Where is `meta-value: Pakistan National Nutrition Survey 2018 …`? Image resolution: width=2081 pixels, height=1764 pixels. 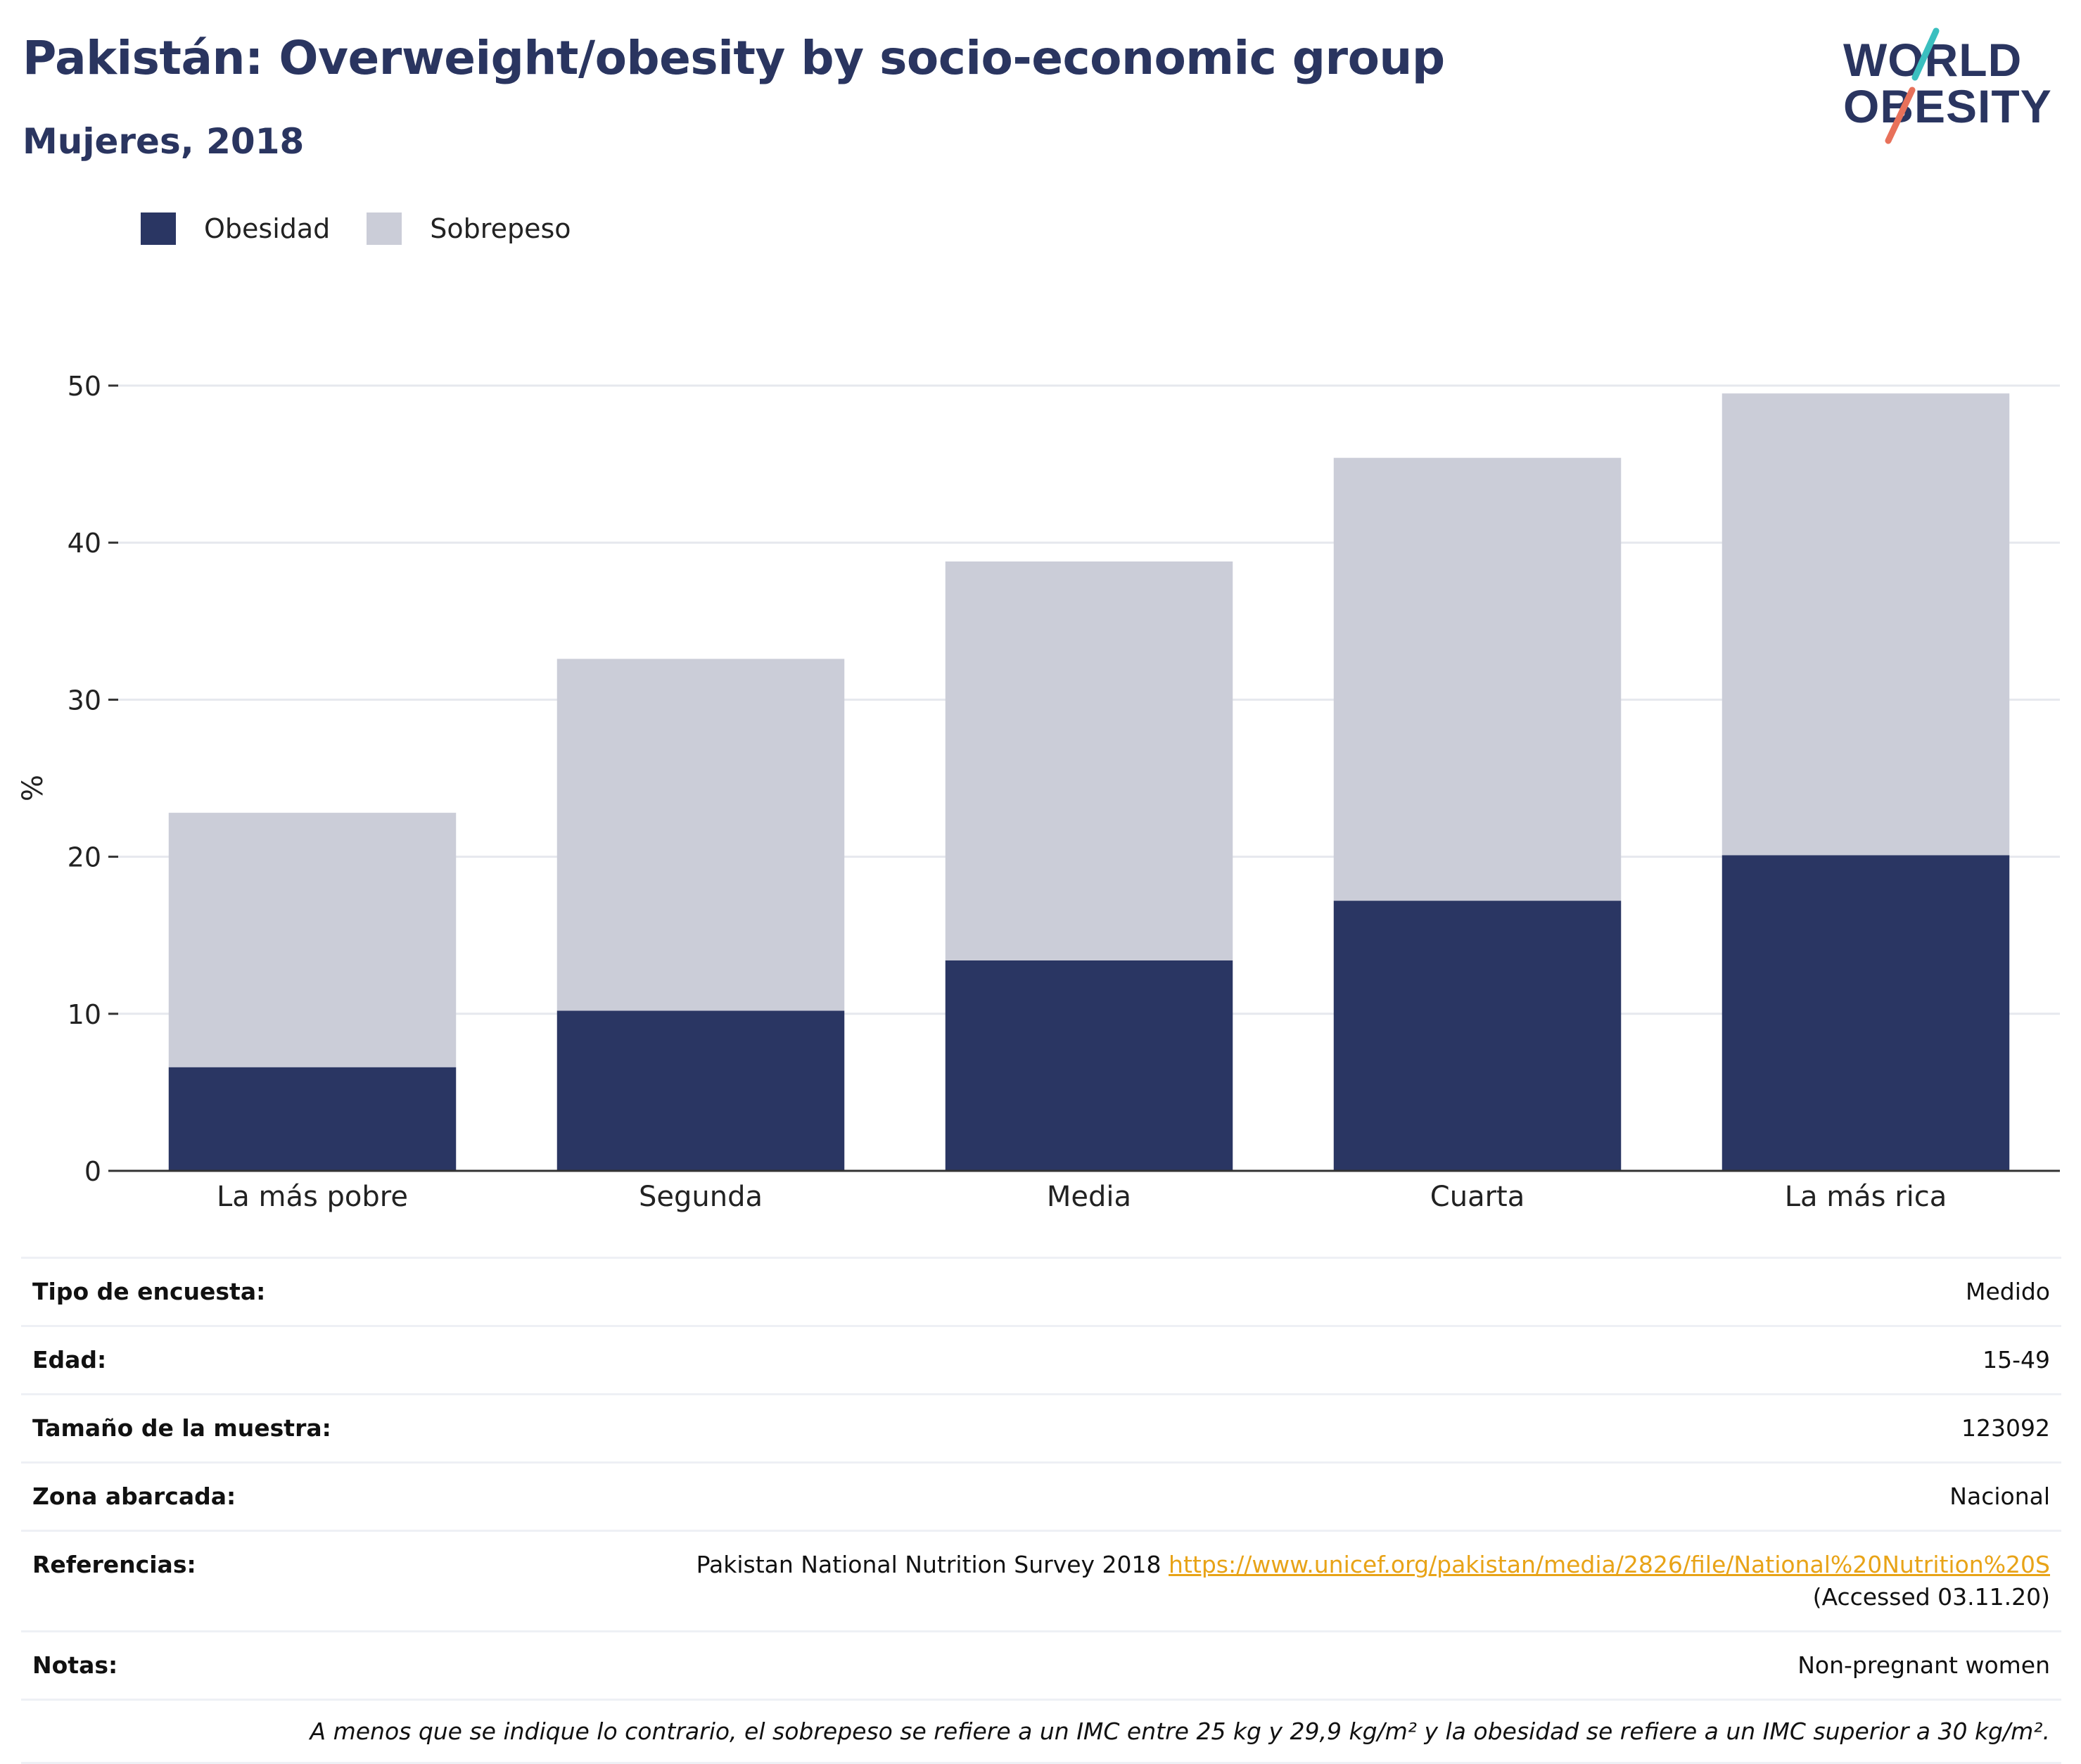 meta-value: Pakistan National Nutrition Survey 2018 … is located at coordinates (1339, 1581).